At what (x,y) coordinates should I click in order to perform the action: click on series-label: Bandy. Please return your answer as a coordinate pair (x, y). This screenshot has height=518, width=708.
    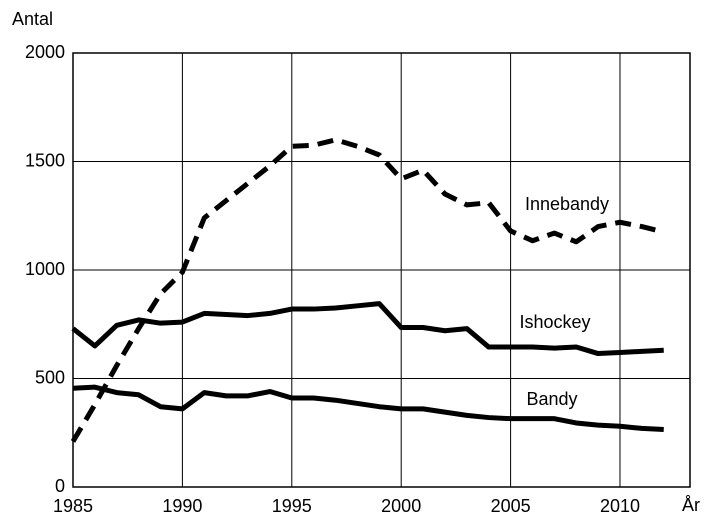
    Looking at the image, I should click on (551, 399).